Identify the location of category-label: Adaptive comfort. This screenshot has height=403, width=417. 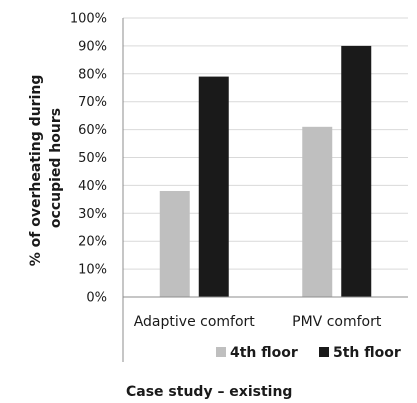
(195, 322).